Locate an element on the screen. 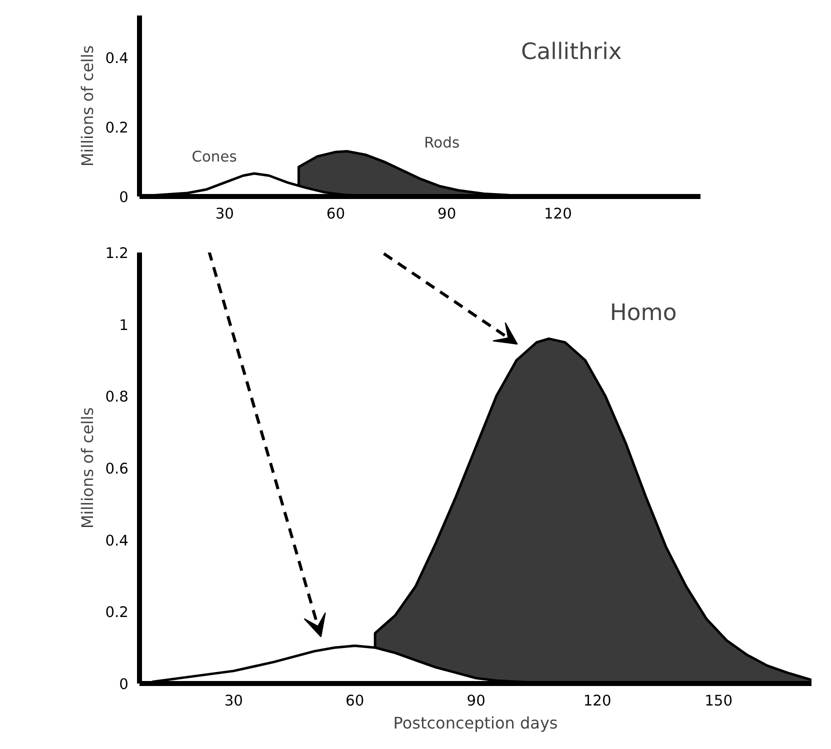 The height and width of the screenshot is (749, 831). y-tick-label: 0.8 is located at coordinates (117, 397).